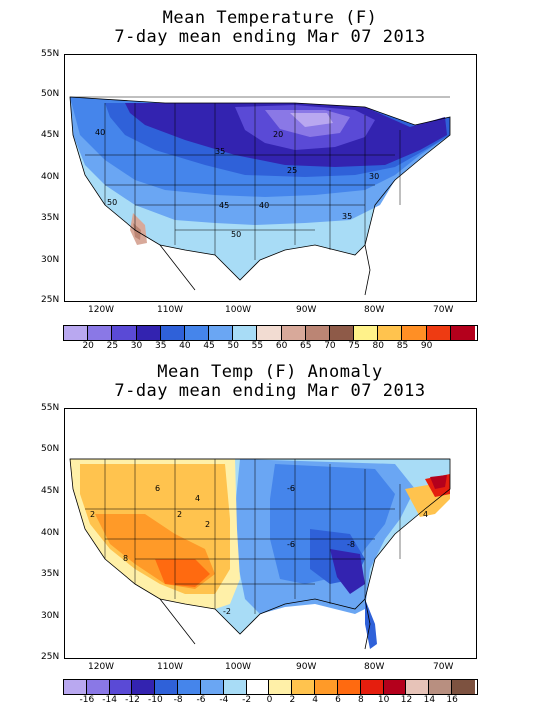 The image size is (540, 709). What do you see at coordinates (281, 346) in the screenshot?
I see `colorbar-tick-label: 60` at bounding box center [281, 346].